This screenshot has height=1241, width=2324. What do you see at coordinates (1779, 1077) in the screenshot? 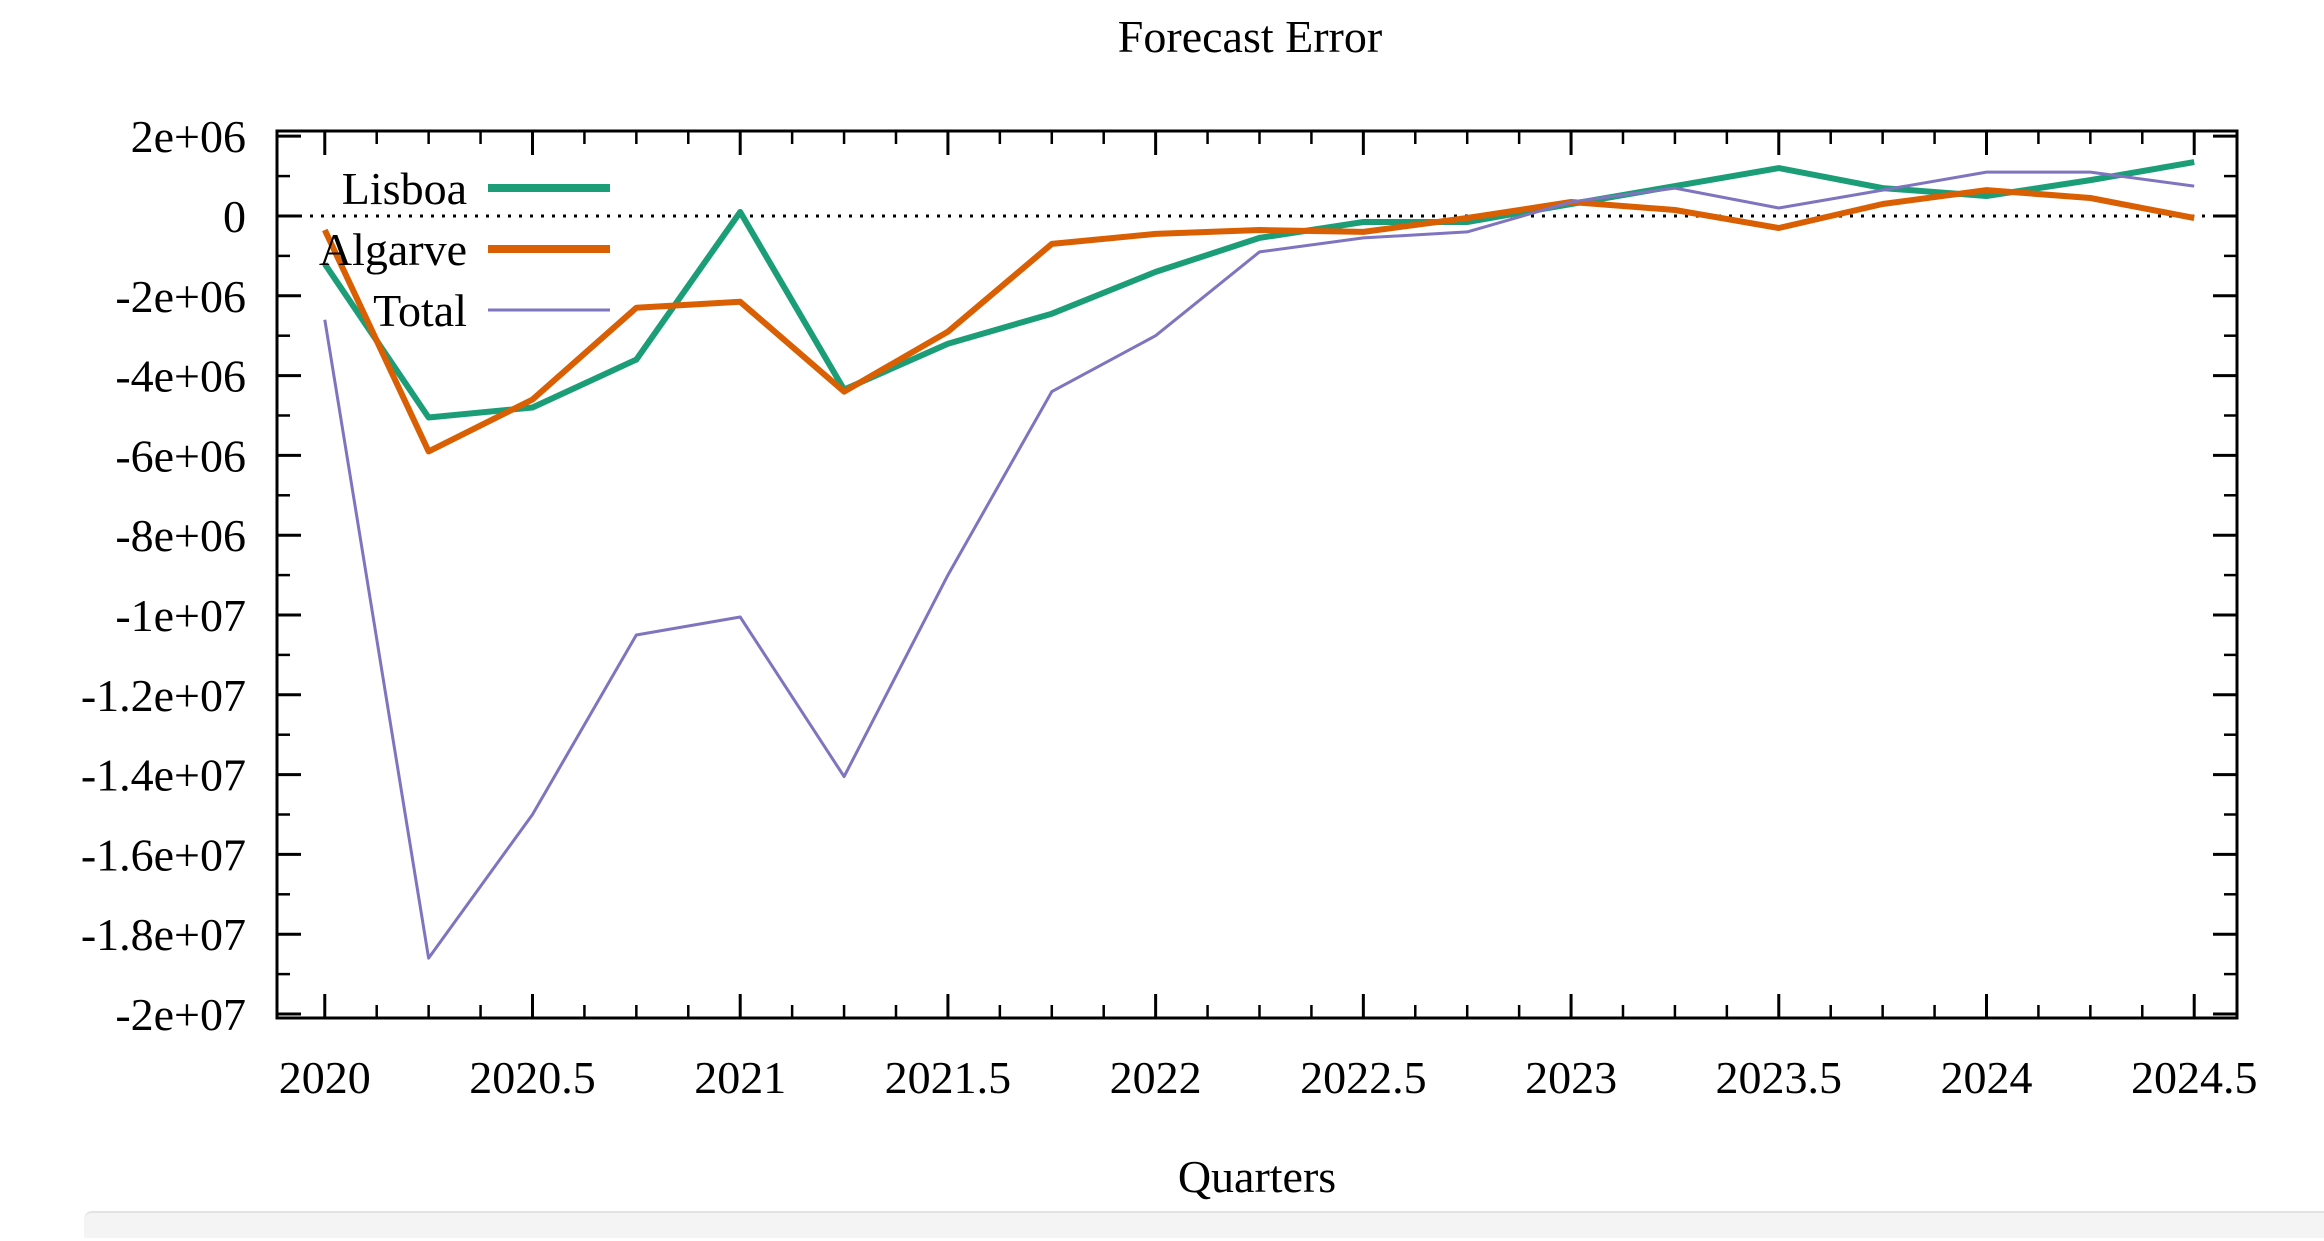
I see `x-tick-label: 2023.5` at bounding box center [1779, 1077].